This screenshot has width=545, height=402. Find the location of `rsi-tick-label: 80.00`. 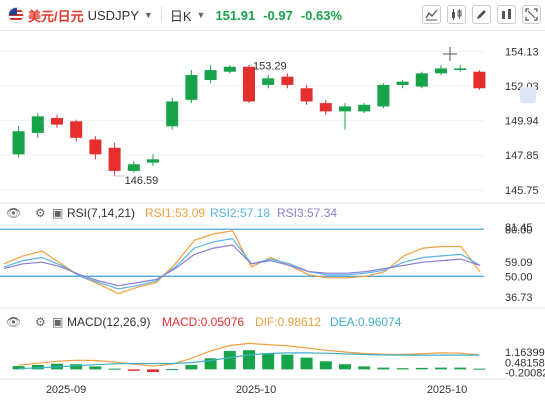

rsi-tick-label: 80.00 is located at coordinates (519, 230).